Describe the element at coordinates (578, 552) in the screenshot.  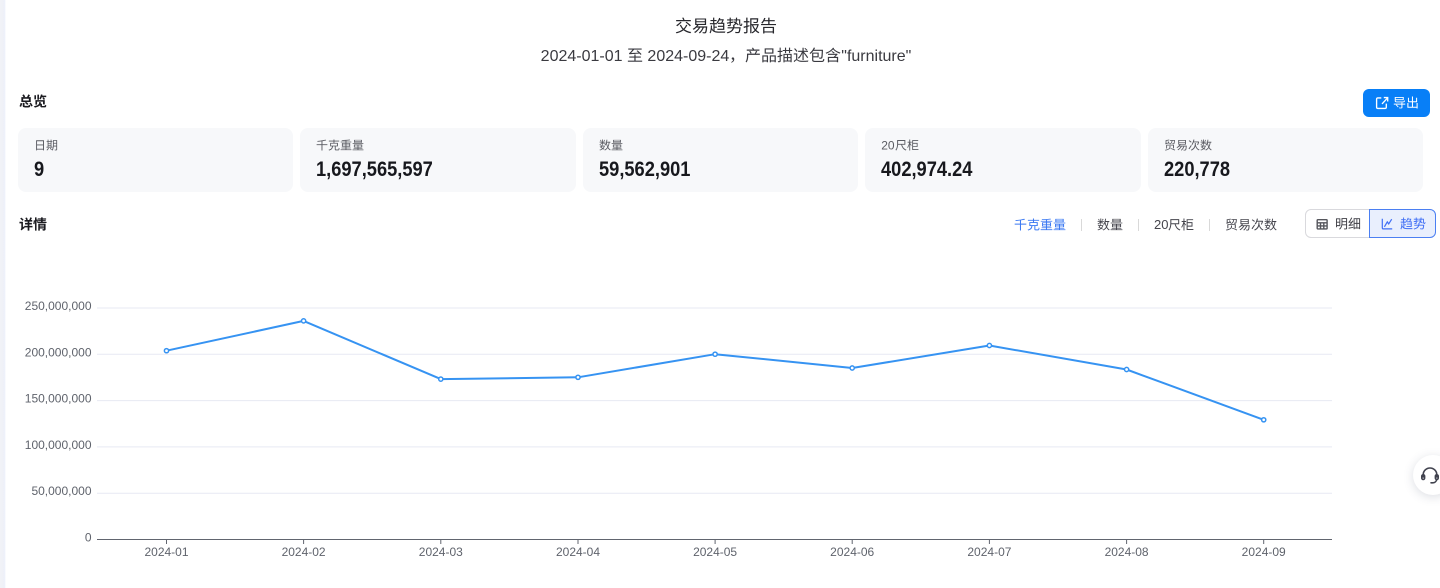
I see `svg-text: 2024-04` at that location.